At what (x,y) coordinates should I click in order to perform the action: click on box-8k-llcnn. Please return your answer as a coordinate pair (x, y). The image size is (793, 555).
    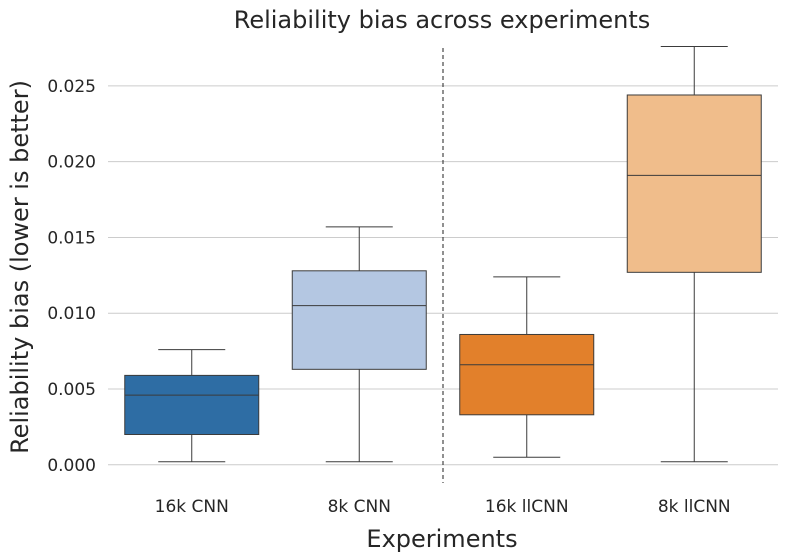
    Looking at the image, I should click on (694, 254).